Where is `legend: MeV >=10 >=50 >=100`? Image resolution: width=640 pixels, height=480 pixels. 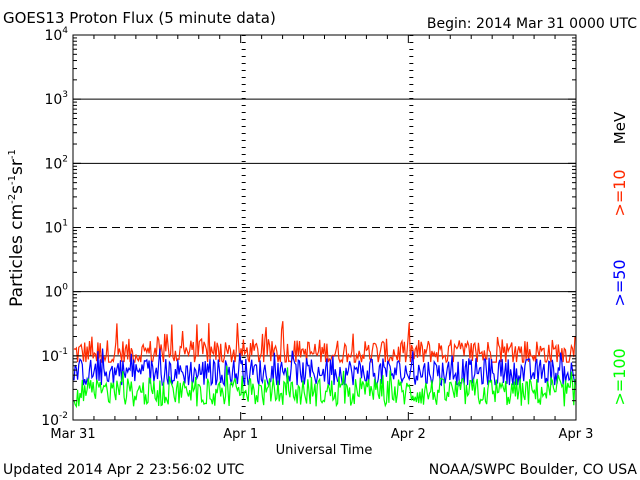 legend: MeV >=10 >=50 >=100 is located at coordinates (619, 258).